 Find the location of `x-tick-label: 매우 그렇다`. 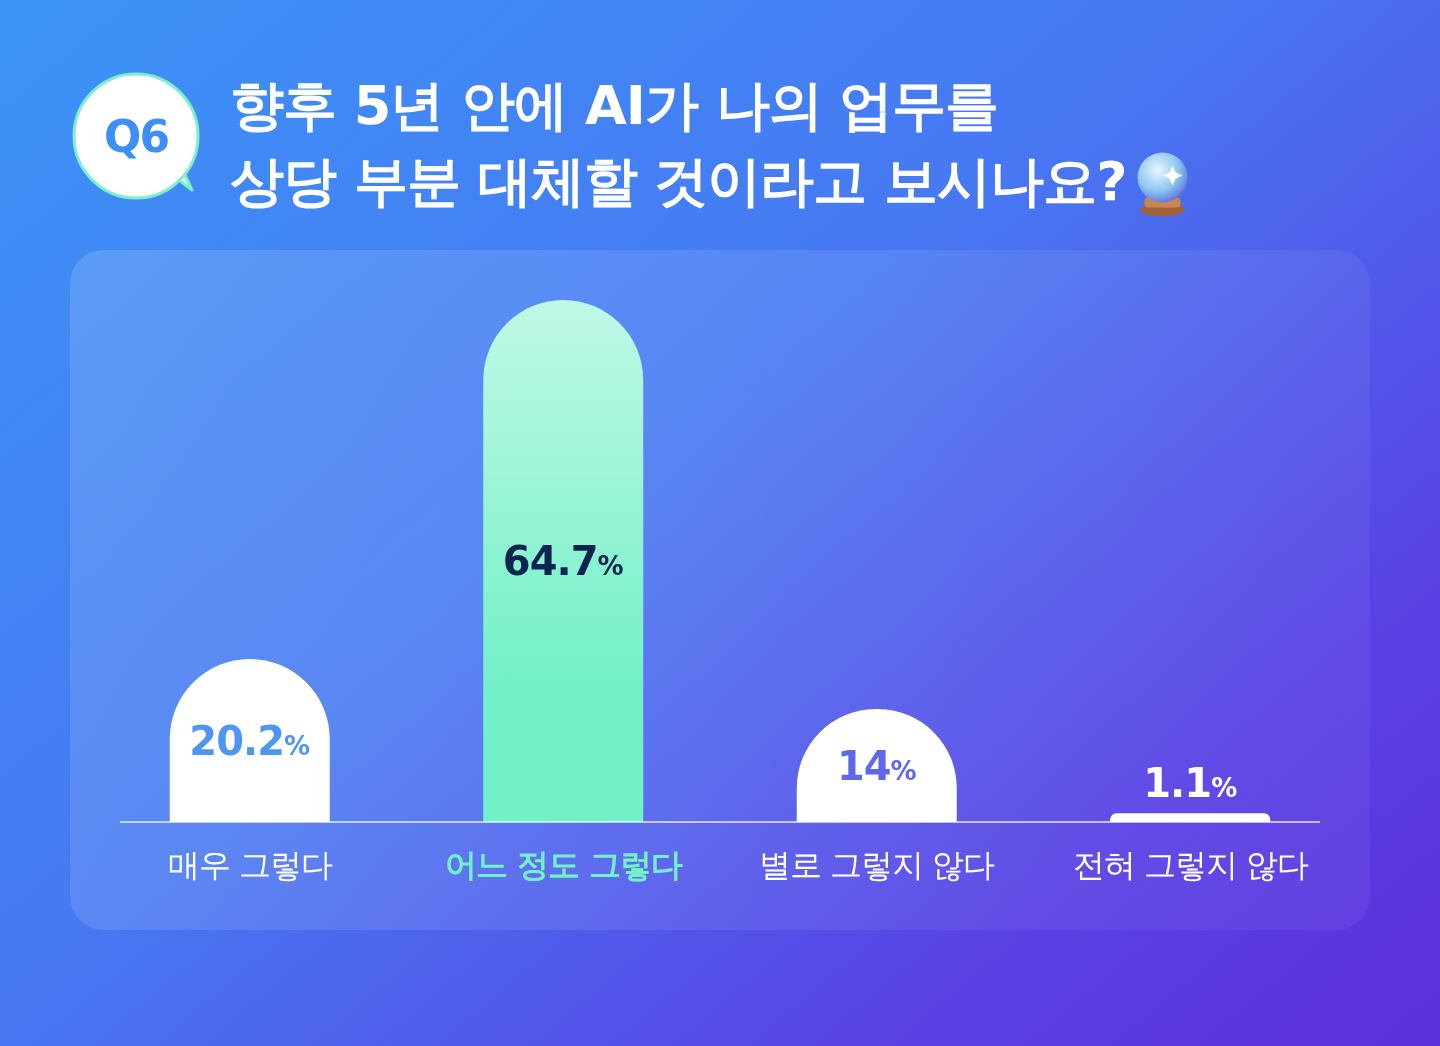

x-tick-label: 매우 그렇다 is located at coordinates (250, 865).